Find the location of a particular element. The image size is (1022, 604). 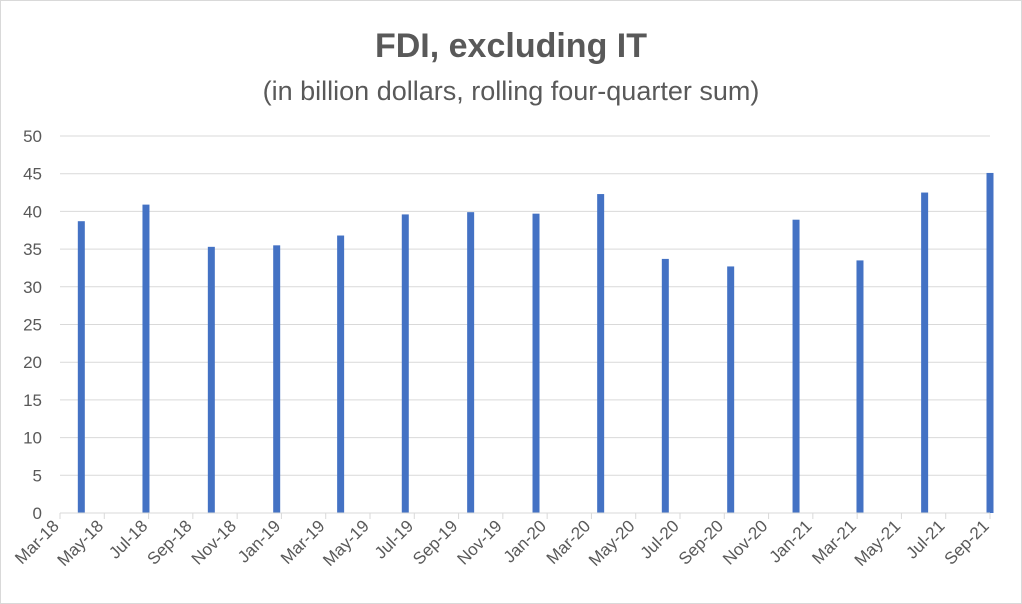

chart-title: FDI, excluding IT is located at coordinates (511, 46).